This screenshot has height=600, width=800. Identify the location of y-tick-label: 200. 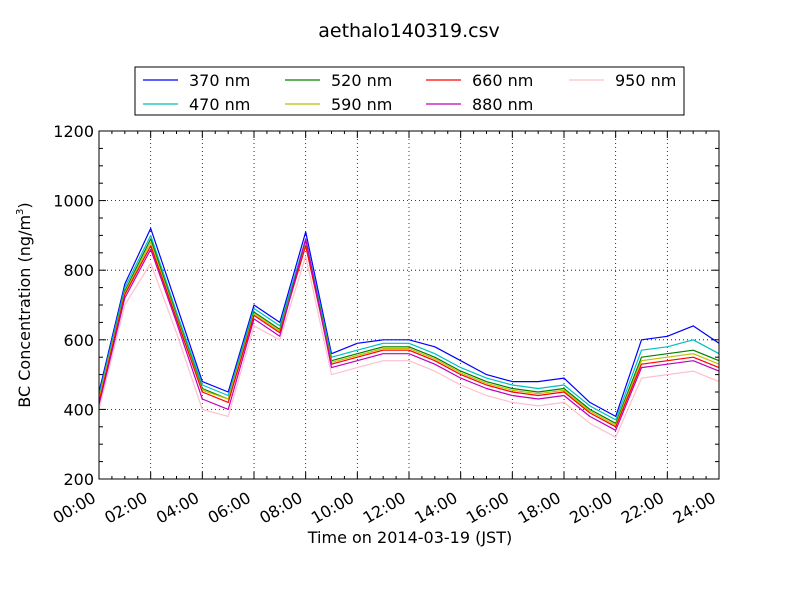
(78, 479).